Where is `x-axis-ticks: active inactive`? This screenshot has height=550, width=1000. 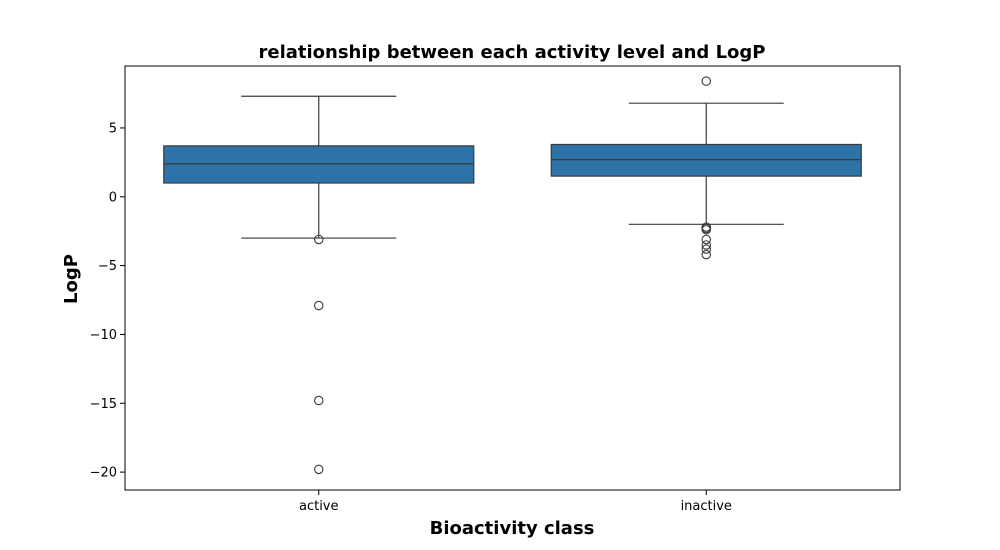 x-axis-ticks: active inactive is located at coordinates (515, 502).